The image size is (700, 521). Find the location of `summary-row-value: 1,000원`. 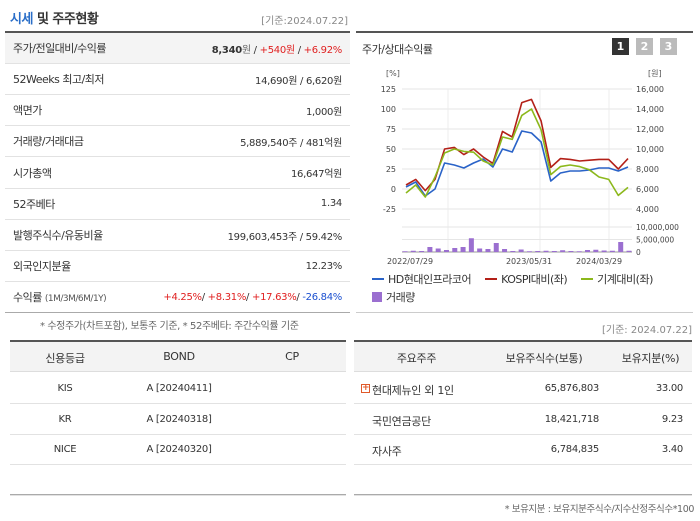

summary-row-value: 1,000원 is located at coordinates (323, 112).